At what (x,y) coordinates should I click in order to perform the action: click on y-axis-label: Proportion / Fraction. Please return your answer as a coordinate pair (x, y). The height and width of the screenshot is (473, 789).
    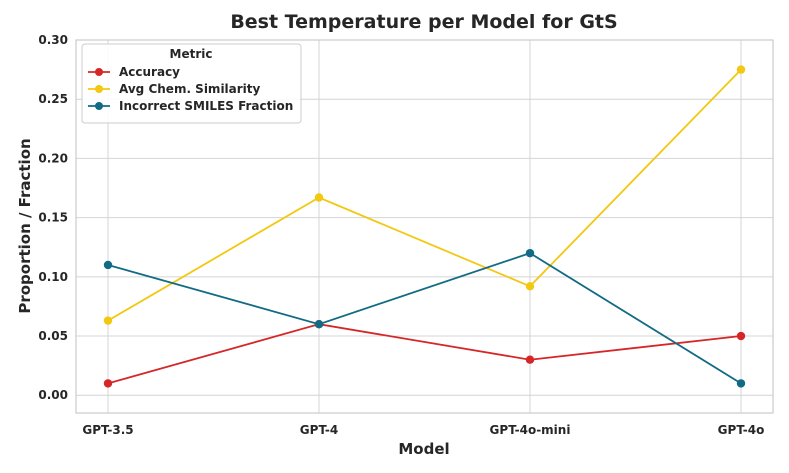
    Looking at the image, I should click on (25, 225).